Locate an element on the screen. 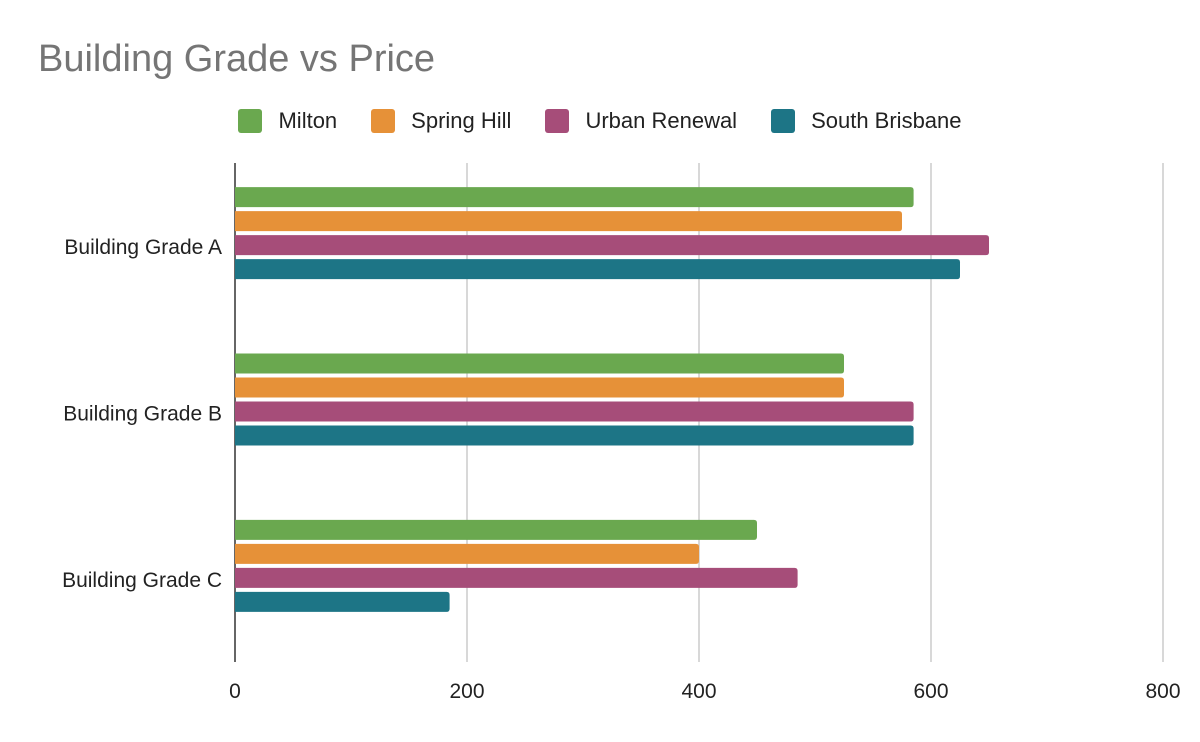 Image resolution: width=1200 pixels, height=742 pixels. legend-item-milton: Milton is located at coordinates (287, 121).